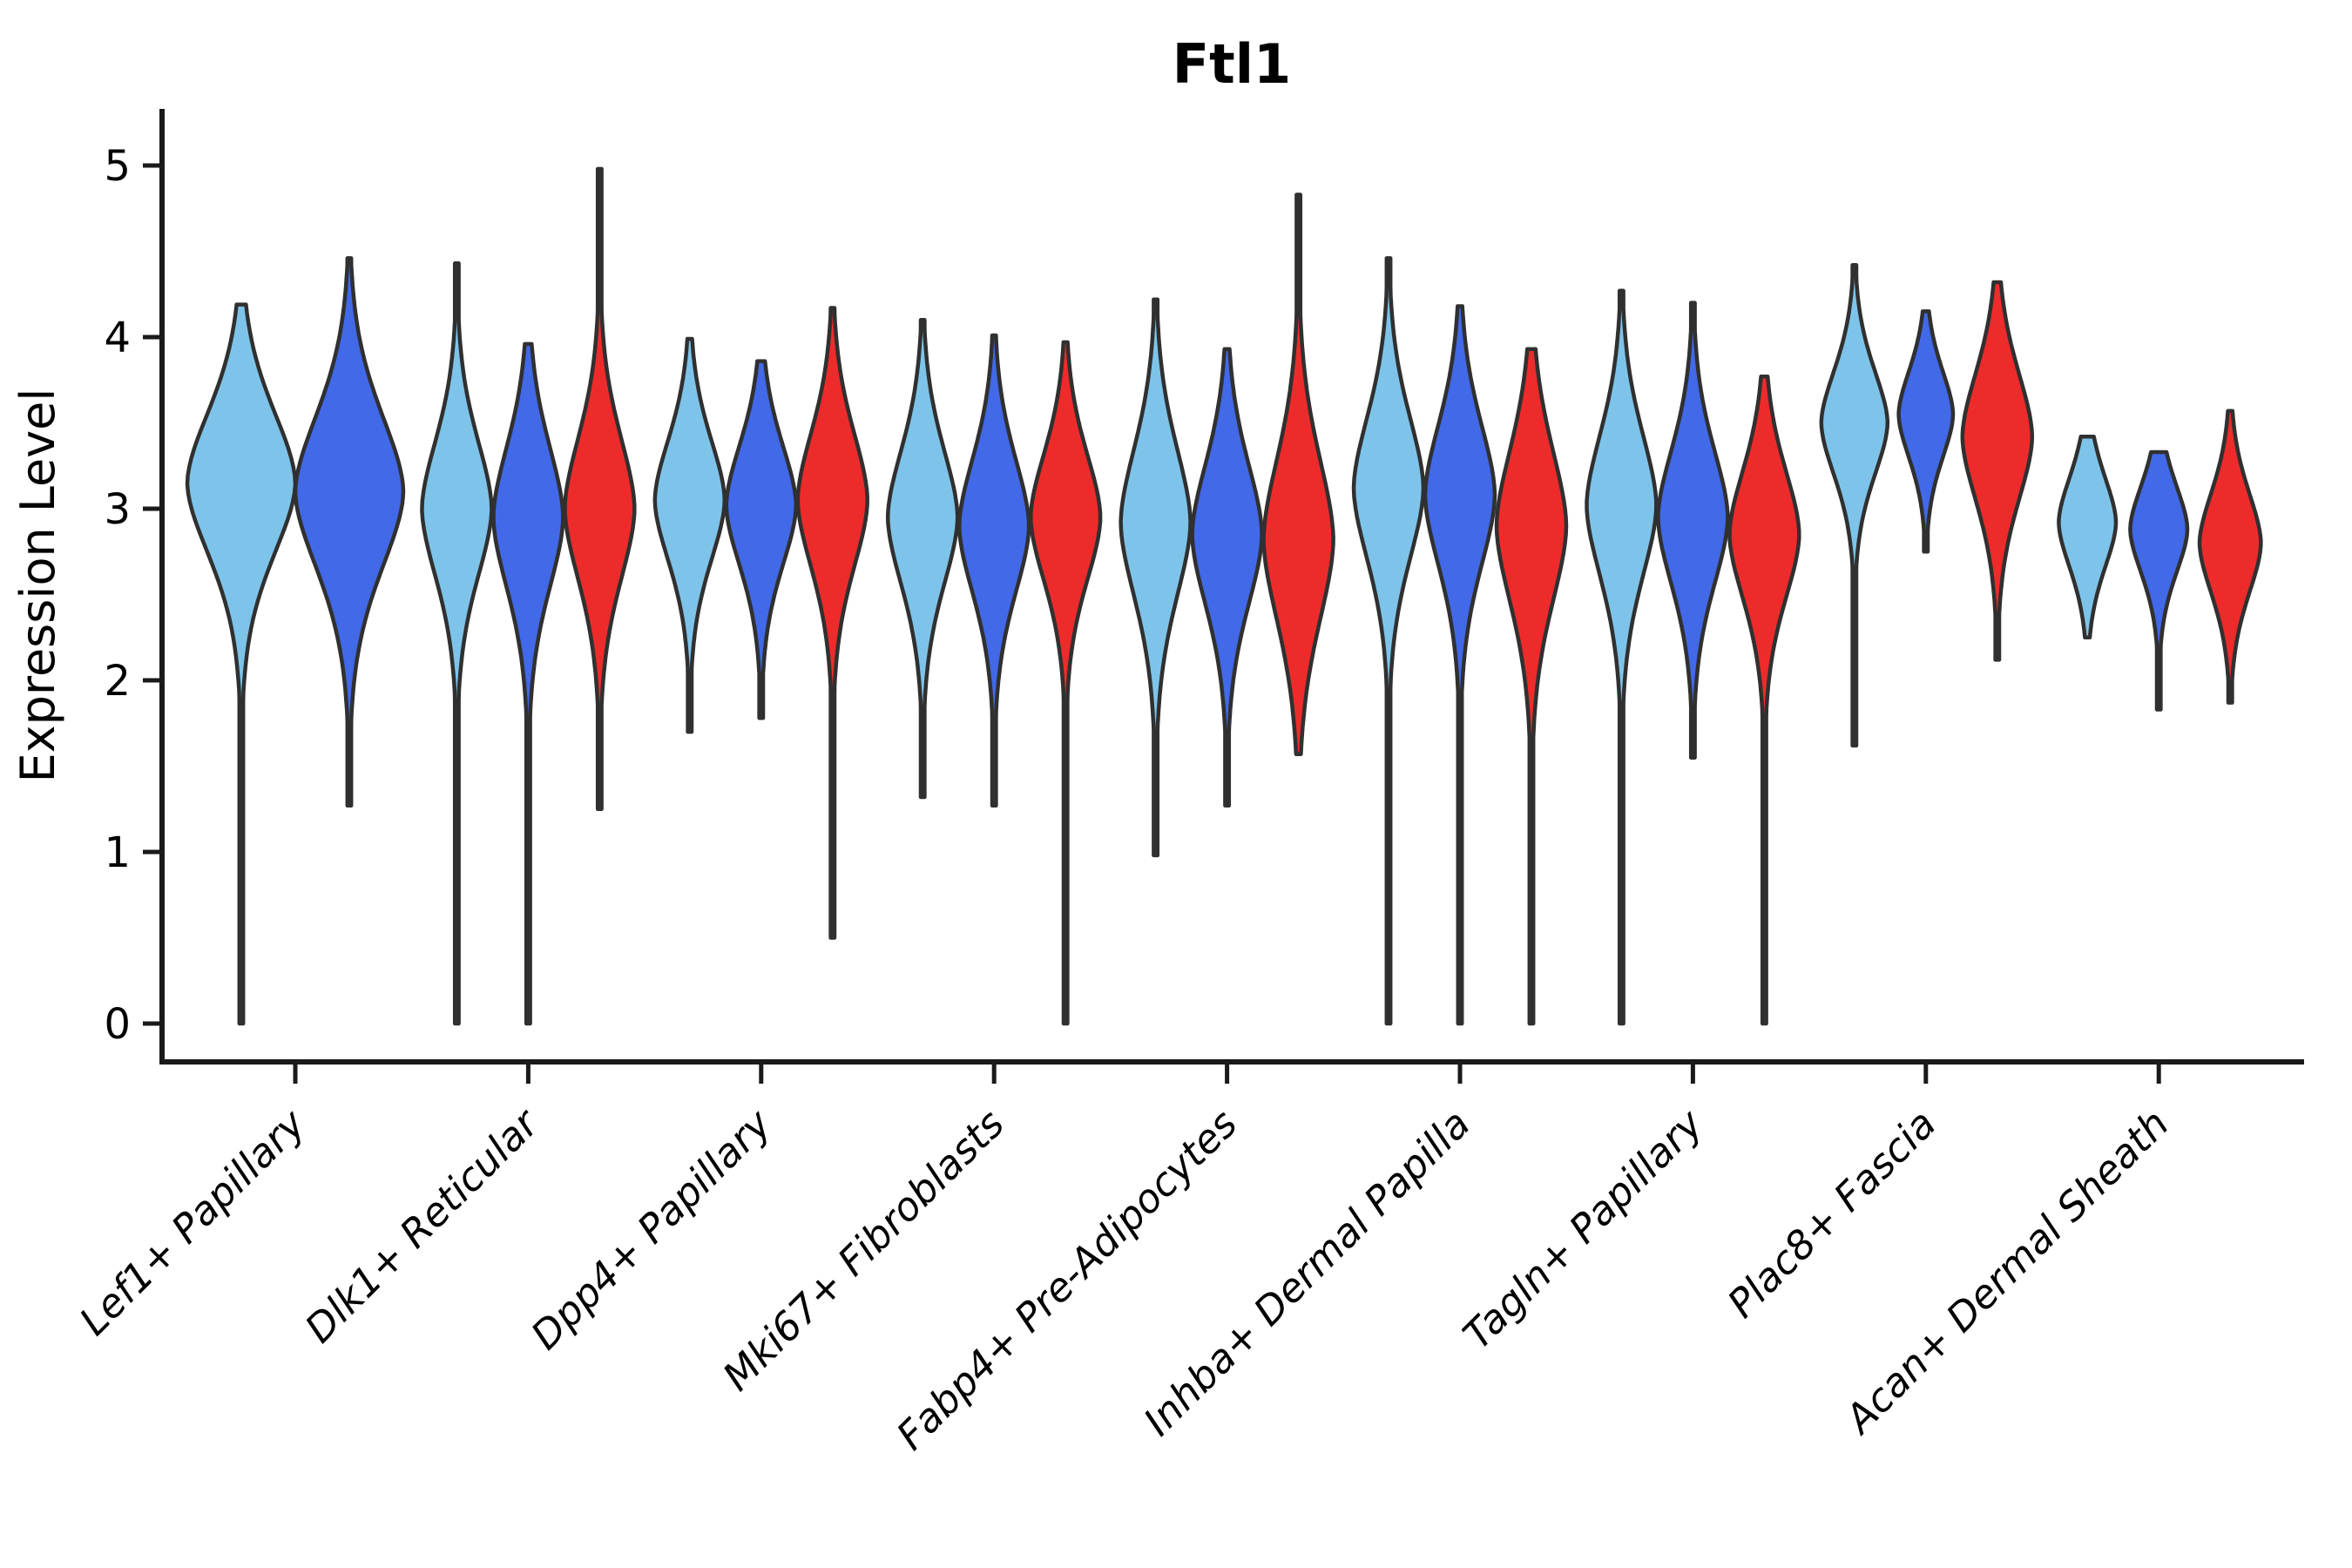 The height and width of the screenshot is (1568, 2352). Describe the element at coordinates (651, 1228) in the screenshot. I see `x-tick-label: Dpp4+ Papillary` at that location.